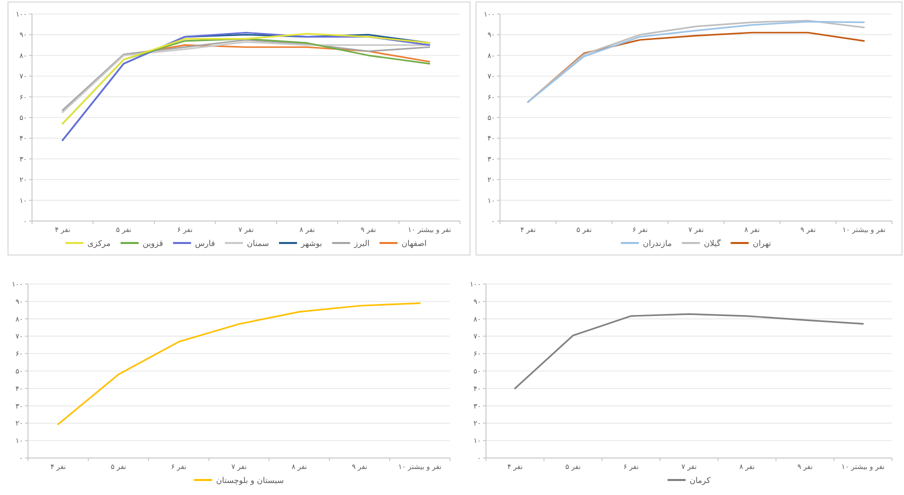 The width and height of the screenshot is (904, 495). Describe the element at coordinates (311, 243) in the screenshot. I see `legend-label: بوشهر` at that location.